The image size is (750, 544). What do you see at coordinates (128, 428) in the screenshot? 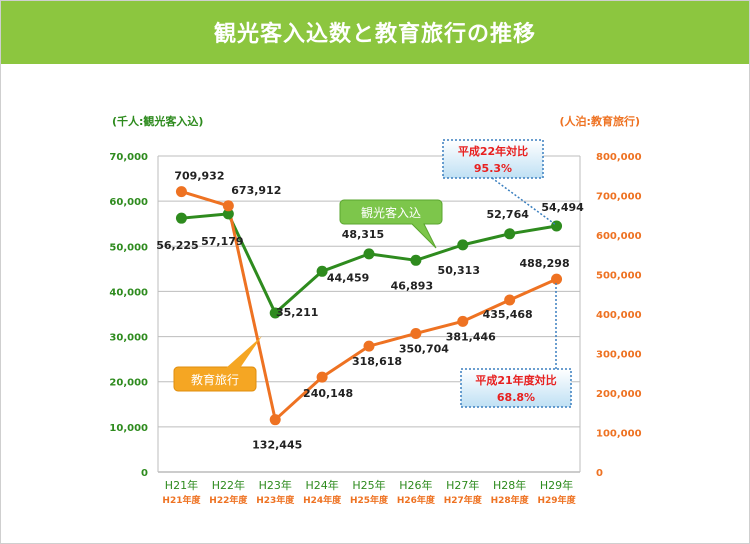
I see `left-tick-label: 10,000` at bounding box center [128, 428].